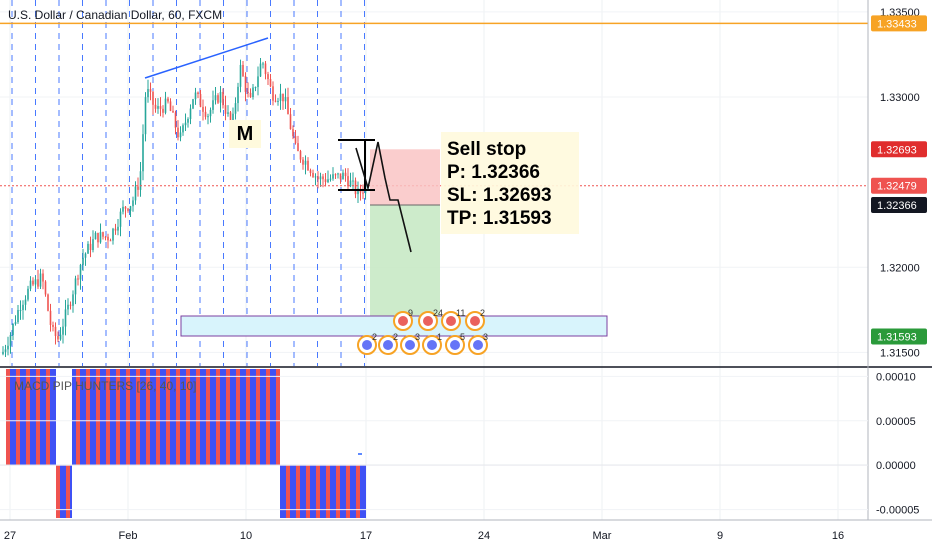 This screenshot has width=932, height=550. Describe the element at coordinates (439, 337) in the screenshot. I see `event-count: 1` at that location.